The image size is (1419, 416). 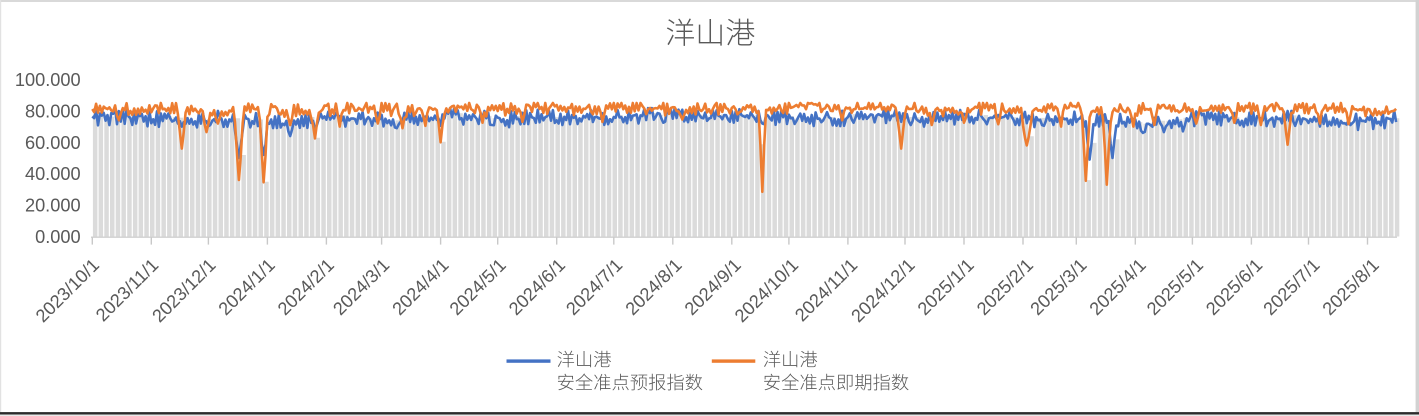 I want to click on svg-text: 60.000, so click(x=53, y=143).